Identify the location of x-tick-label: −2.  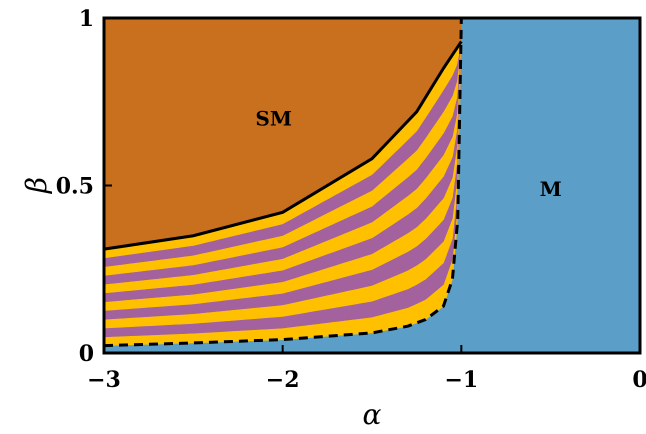
(283, 380).